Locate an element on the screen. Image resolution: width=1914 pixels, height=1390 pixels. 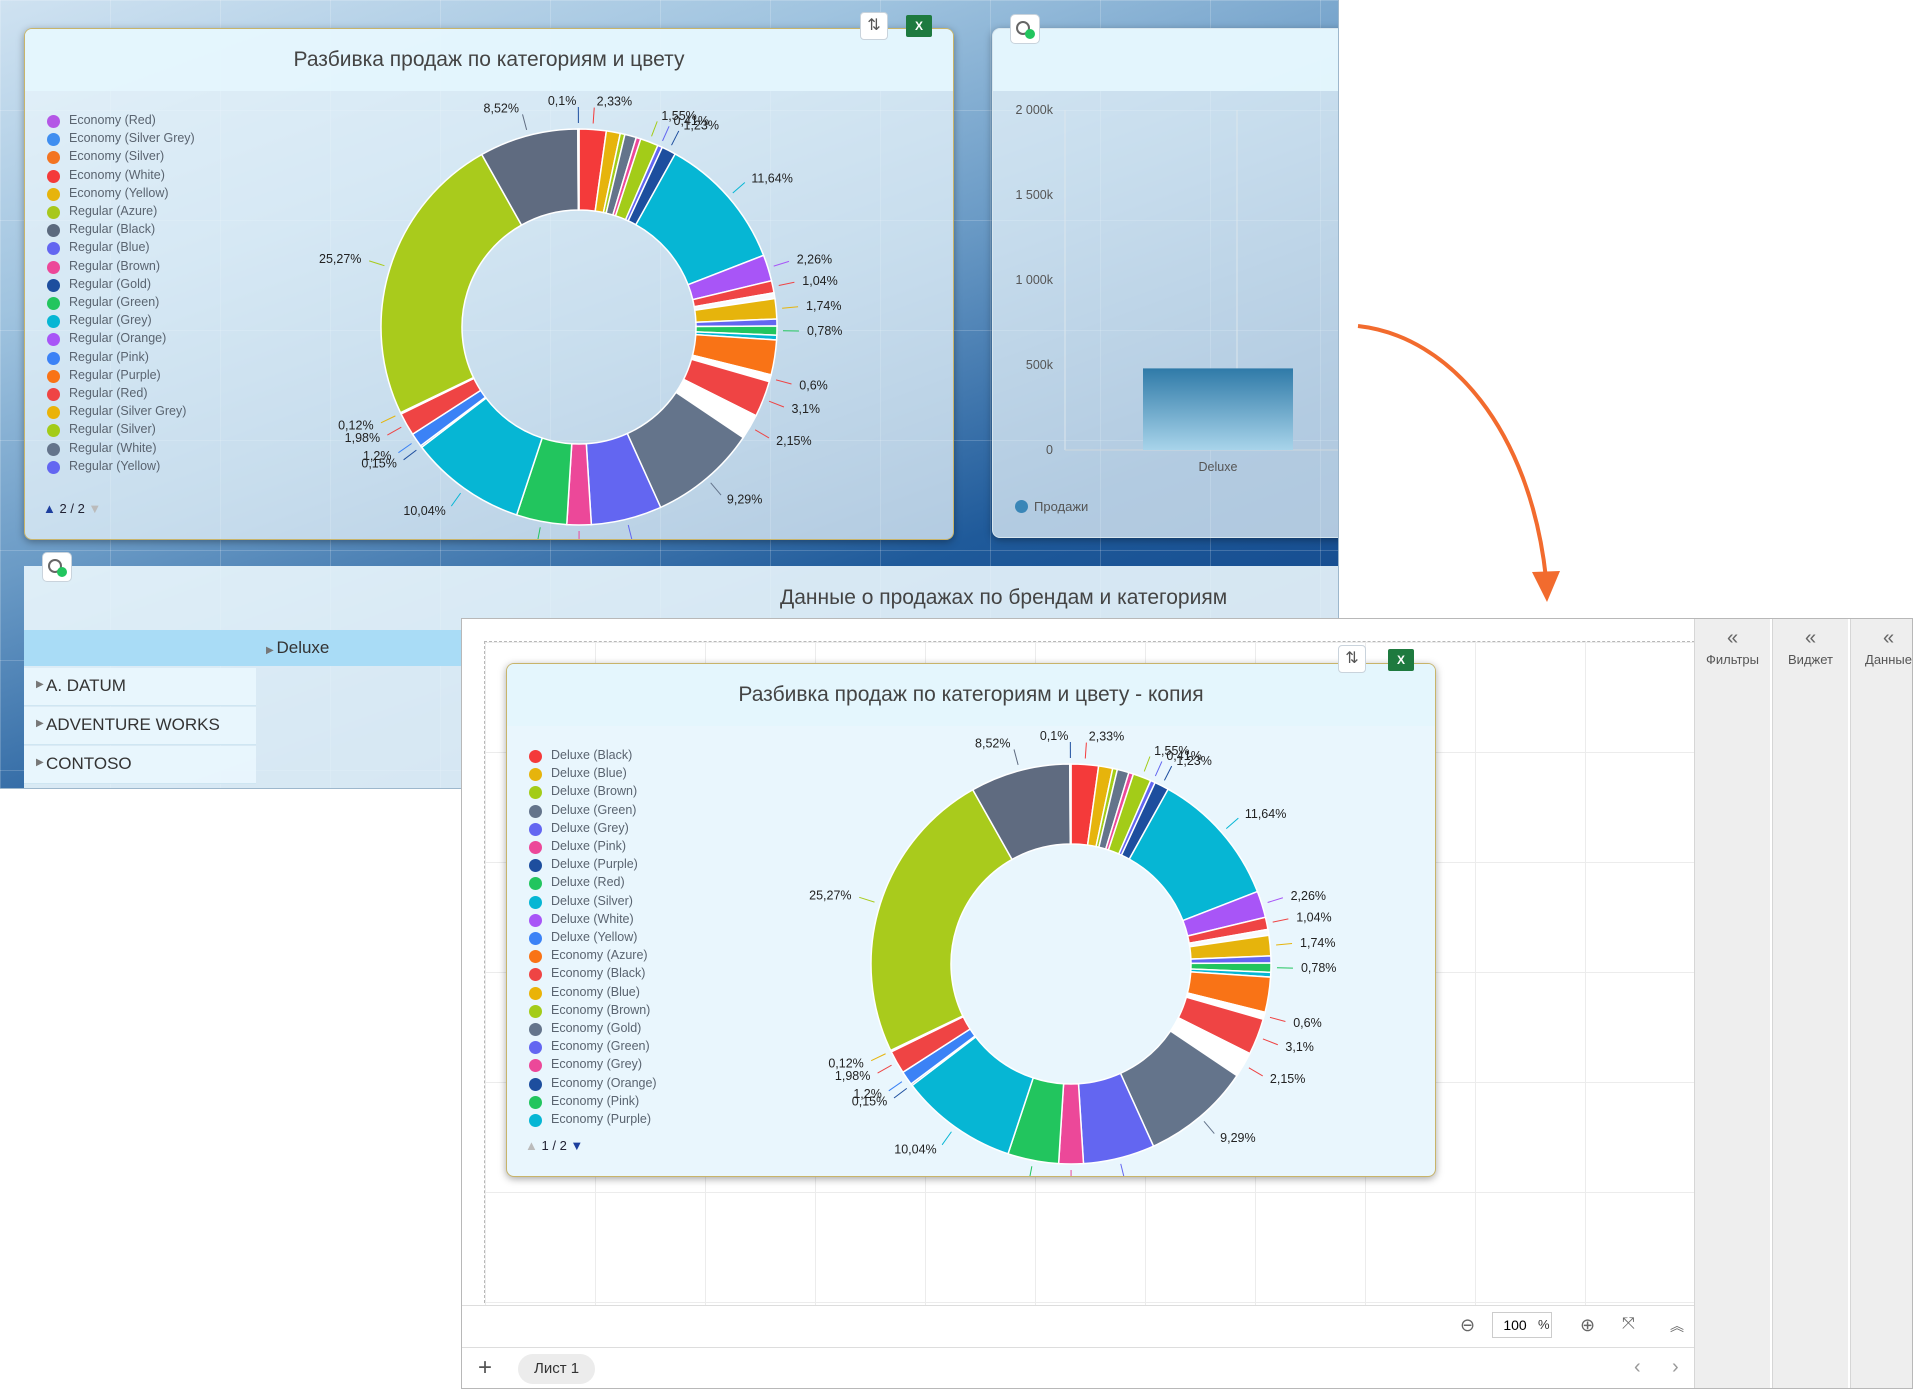
legend-item: Regular (Silver) is located at coordinates (112, 429).